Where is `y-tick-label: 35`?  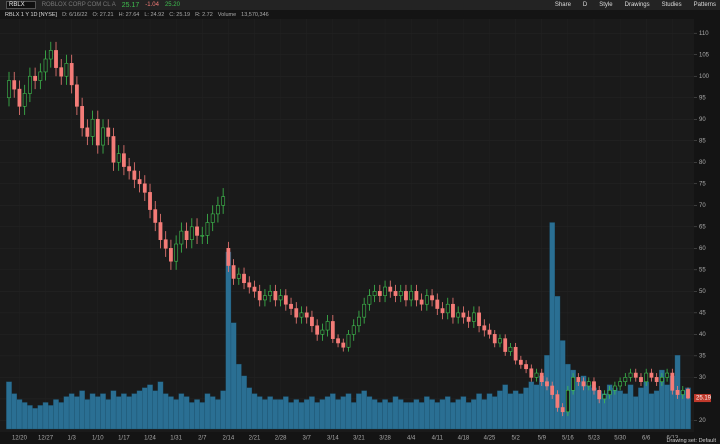 y-tick-label: 35 is located at coordinates (702, 356).